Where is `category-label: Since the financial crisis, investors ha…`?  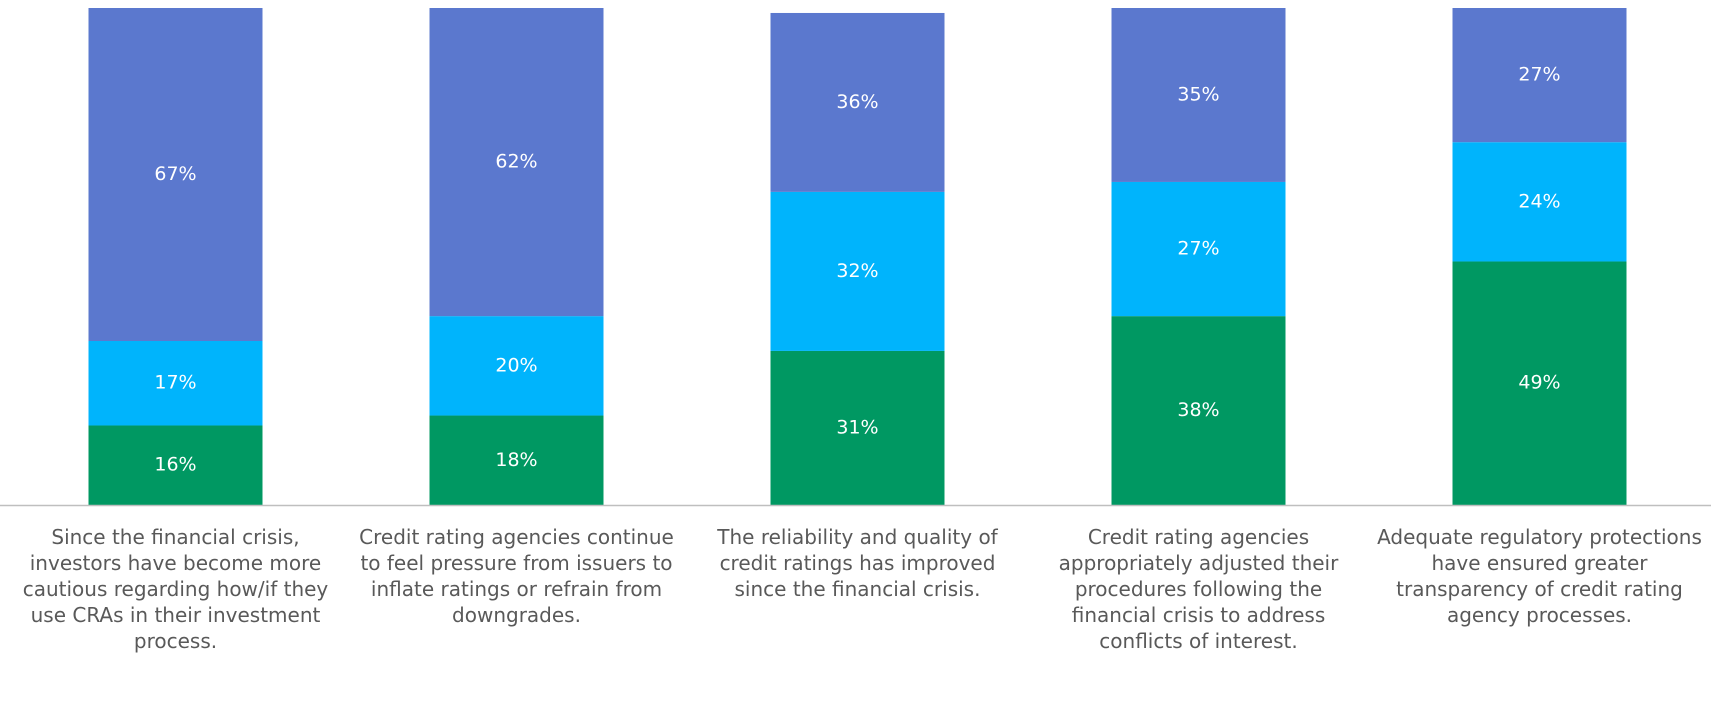
category-label: Since the financial crisis, investors ha… is located at coordinates (175, 589).